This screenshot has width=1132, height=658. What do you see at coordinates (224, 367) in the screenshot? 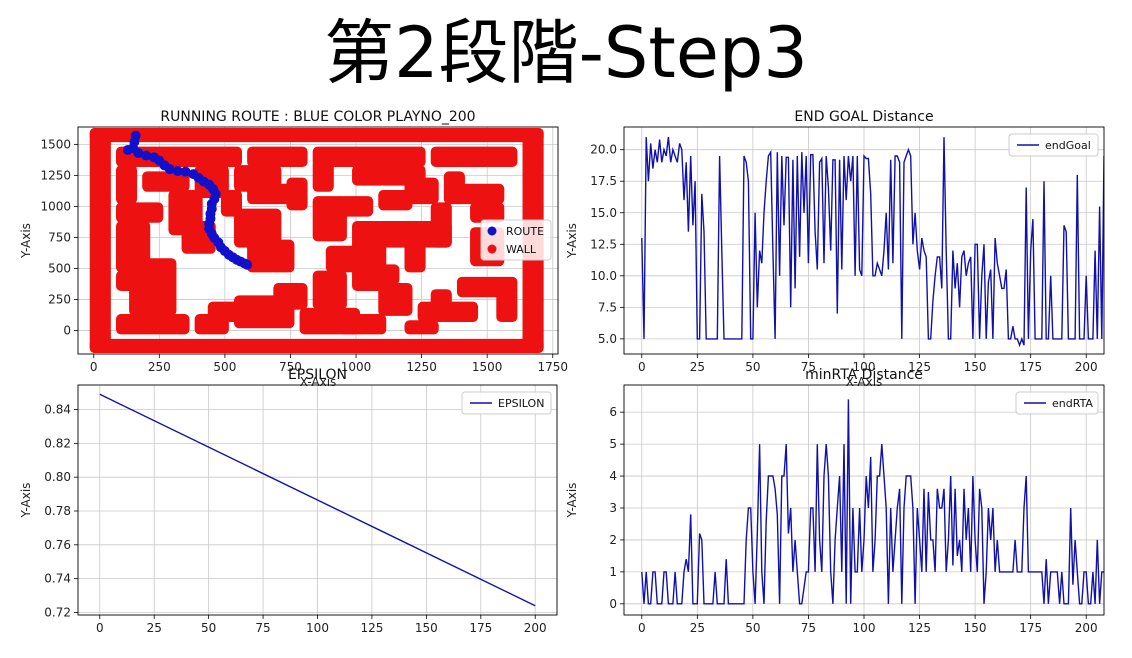
I see `x-tick-label: 500` at bounding box center [224, 367].